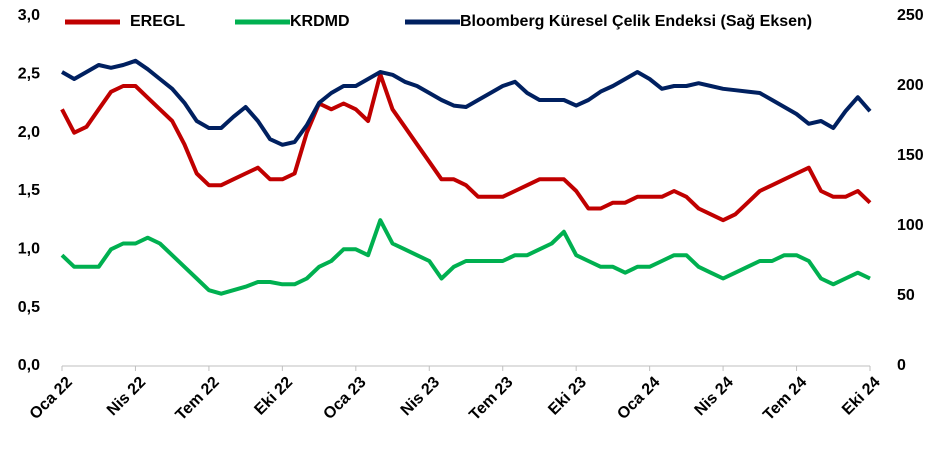 The height and width of the screenshot is (453, 937). Describe the element at coordinates (29, 15) in the screenshot. I see `y-tick-label: 3,0` at that location.